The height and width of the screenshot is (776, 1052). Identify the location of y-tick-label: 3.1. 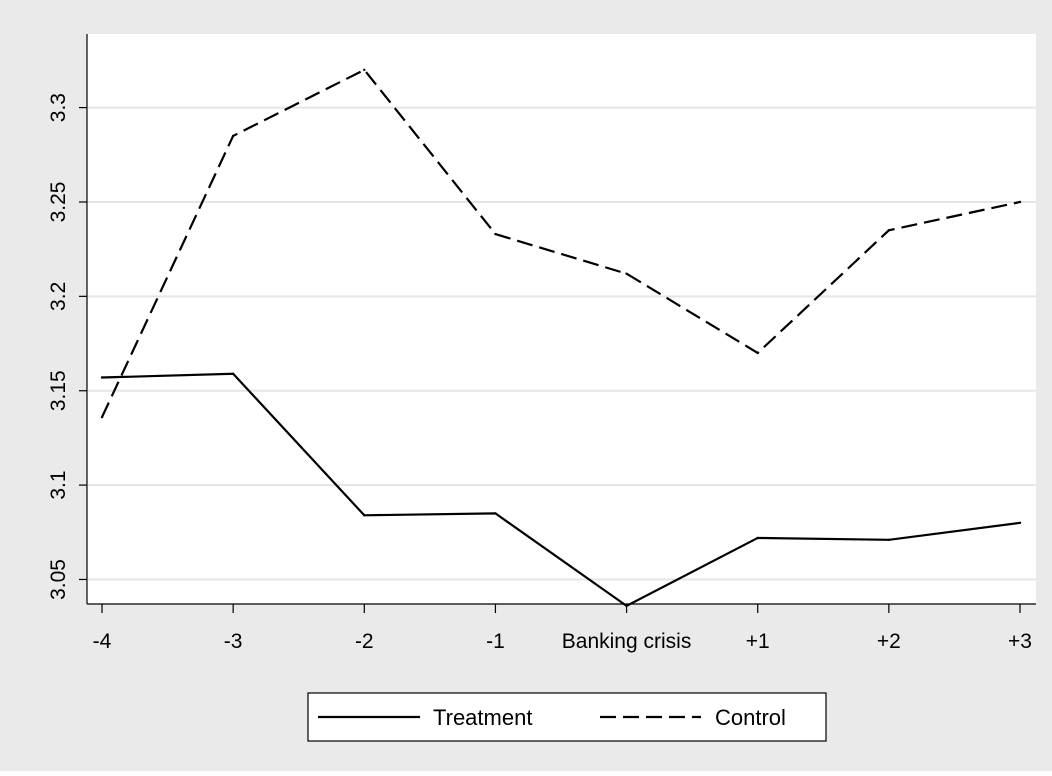
(58, 484).